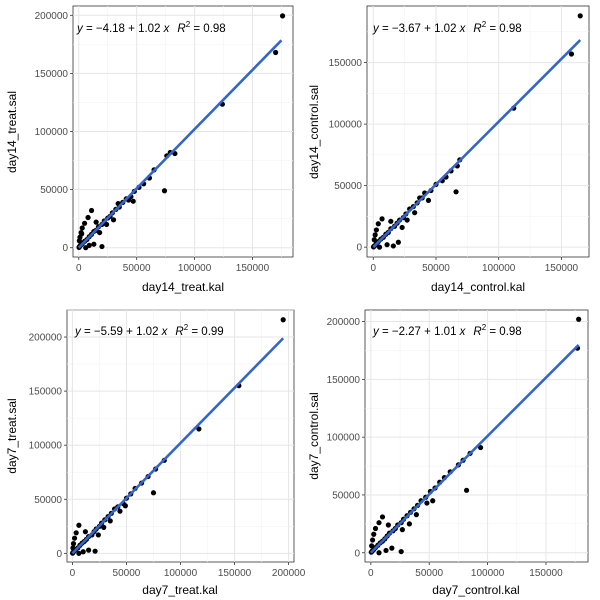 The image size is (600, 600). What do you see at coordinates (188, 570) in the screenshot?
I see `x-axis-ticks: 0 50000 100000 150000 200000` at bounding box center [188, 570].